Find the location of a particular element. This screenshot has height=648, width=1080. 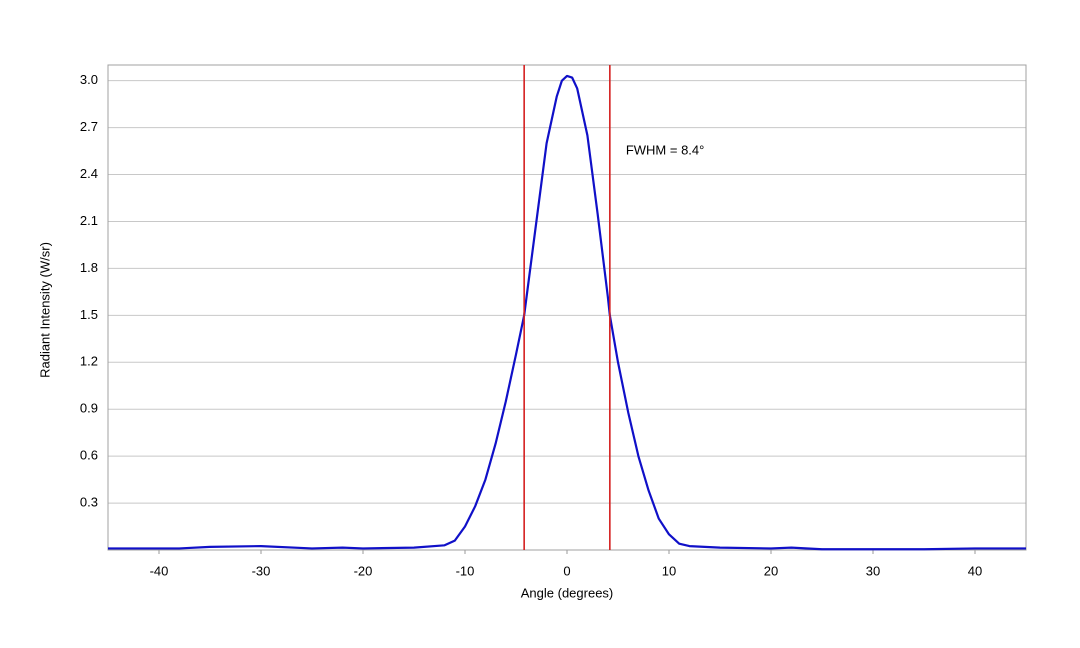

x-tick-label: 20 is located at coordinates (771, 570).